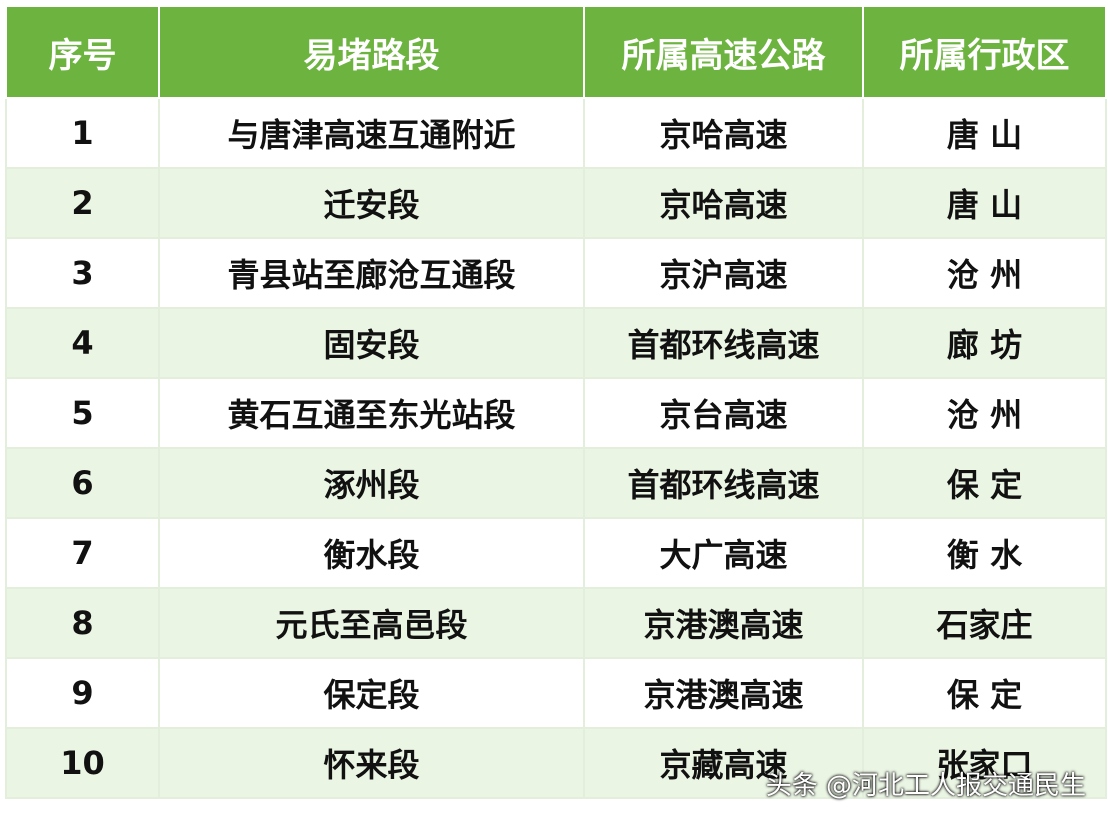 The width and height of the screenshot is (1108, 820). Describe the element at coordinates (371, 273) in the screenshot. I see `table-cell: 青县站至廊沧互通段` at that location.